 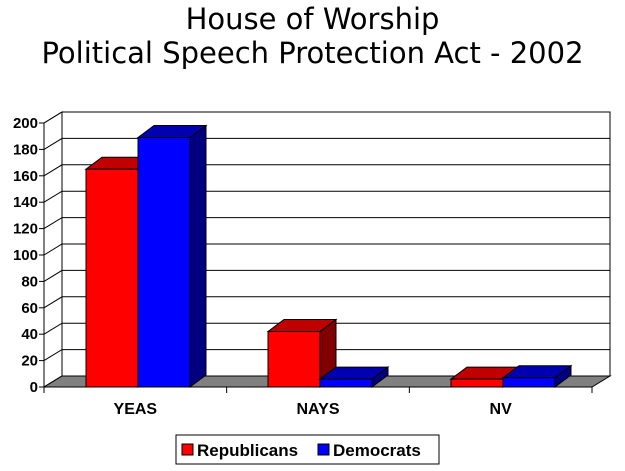 I want to click on legend-label-republicans: Republicans, so click(x=247, y=450).